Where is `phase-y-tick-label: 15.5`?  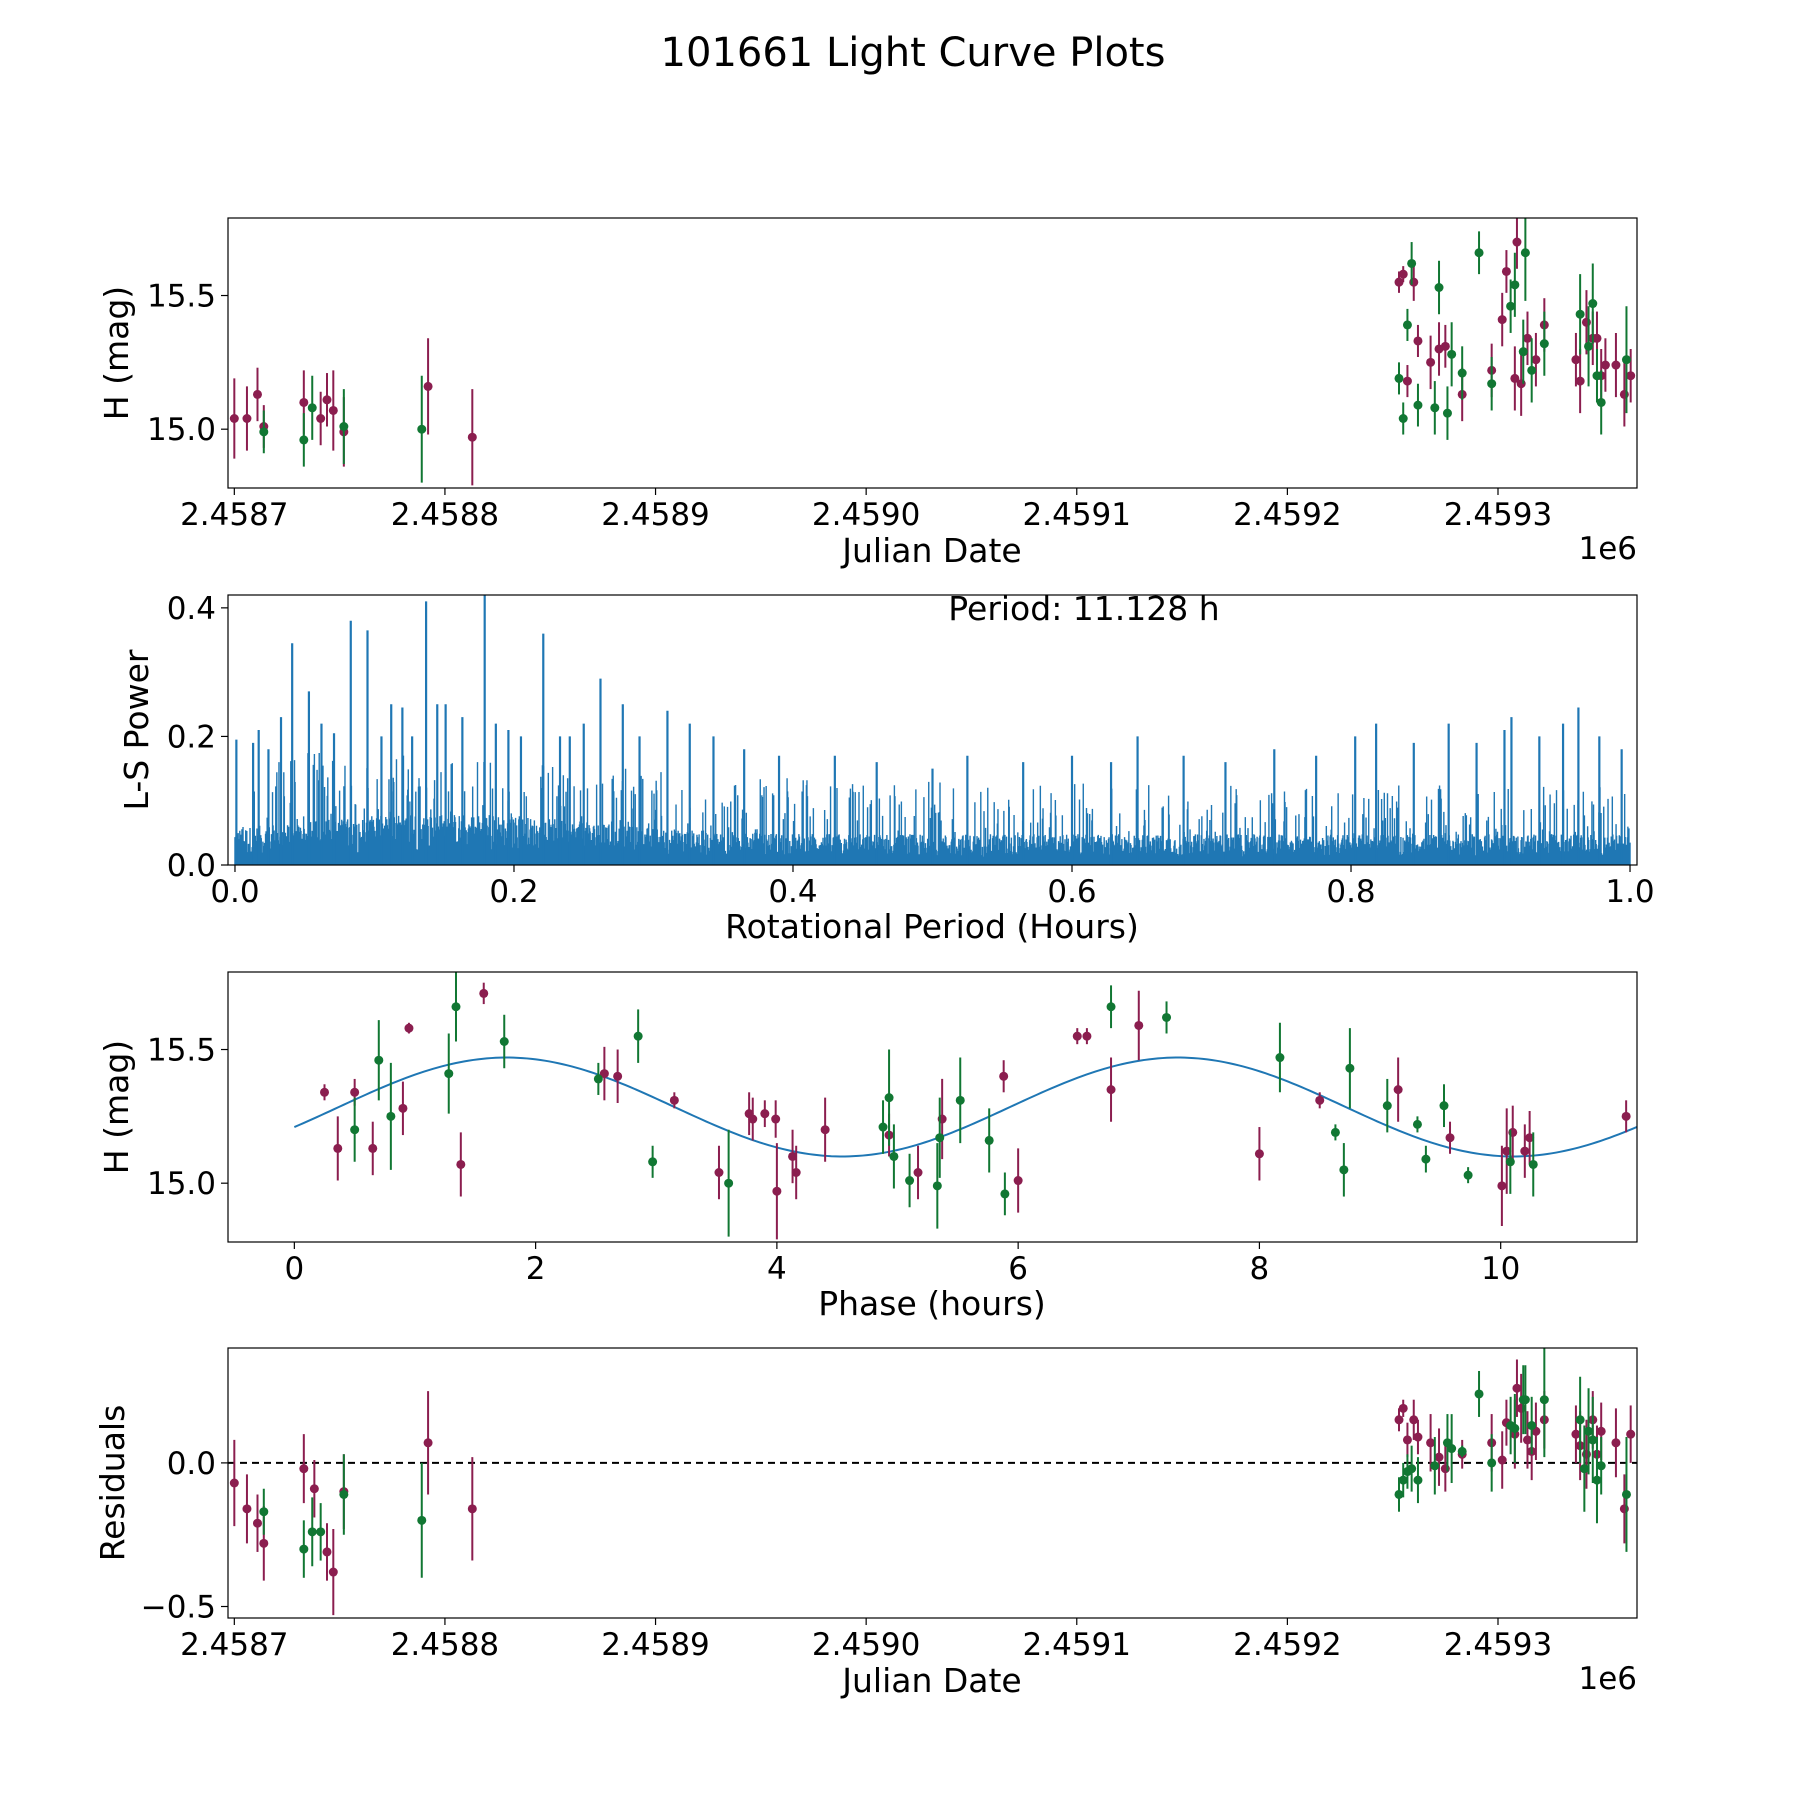 phase-y-tick-label: 15.5 is located at coordinates (181, 1051).